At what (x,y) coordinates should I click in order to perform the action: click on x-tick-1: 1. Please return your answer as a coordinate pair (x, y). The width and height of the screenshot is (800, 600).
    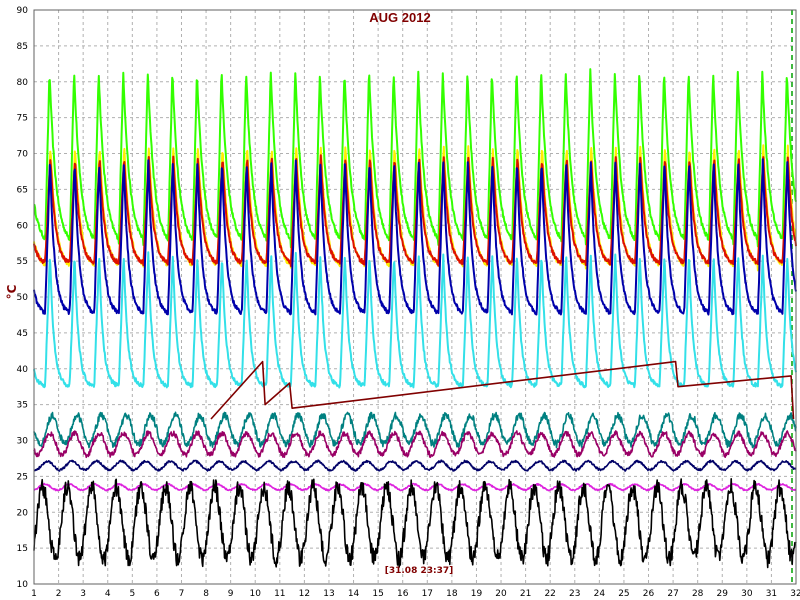
    Looking at the image, I should click on (34, 594).